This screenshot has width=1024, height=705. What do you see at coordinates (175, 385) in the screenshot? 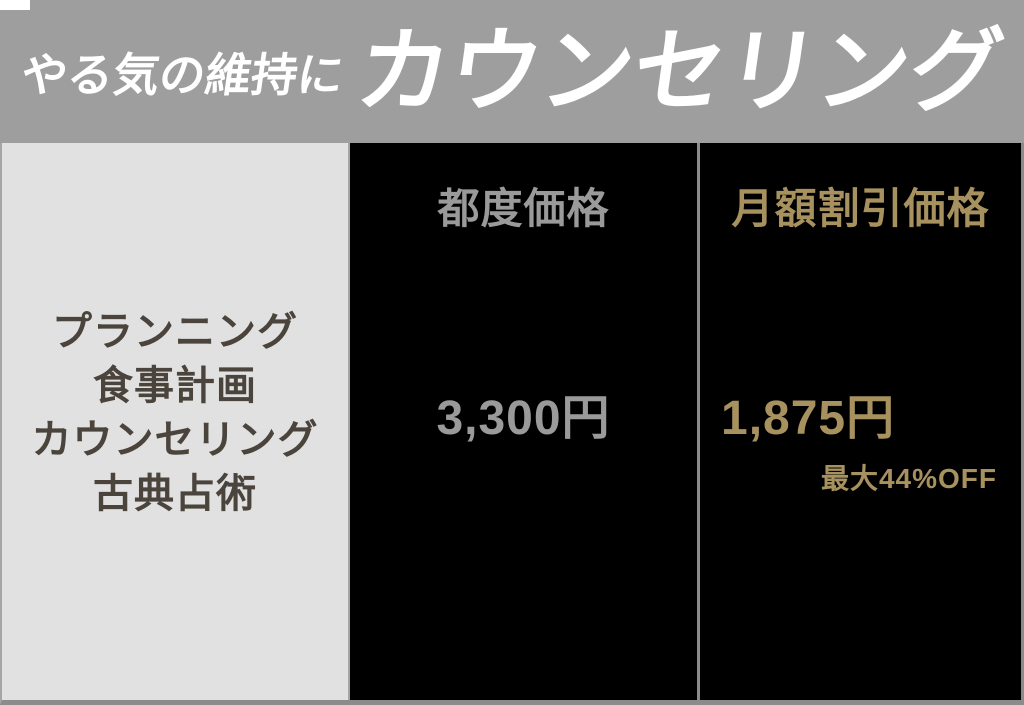
I see `service-item: 食事計画` at bounding box center [175, 385].